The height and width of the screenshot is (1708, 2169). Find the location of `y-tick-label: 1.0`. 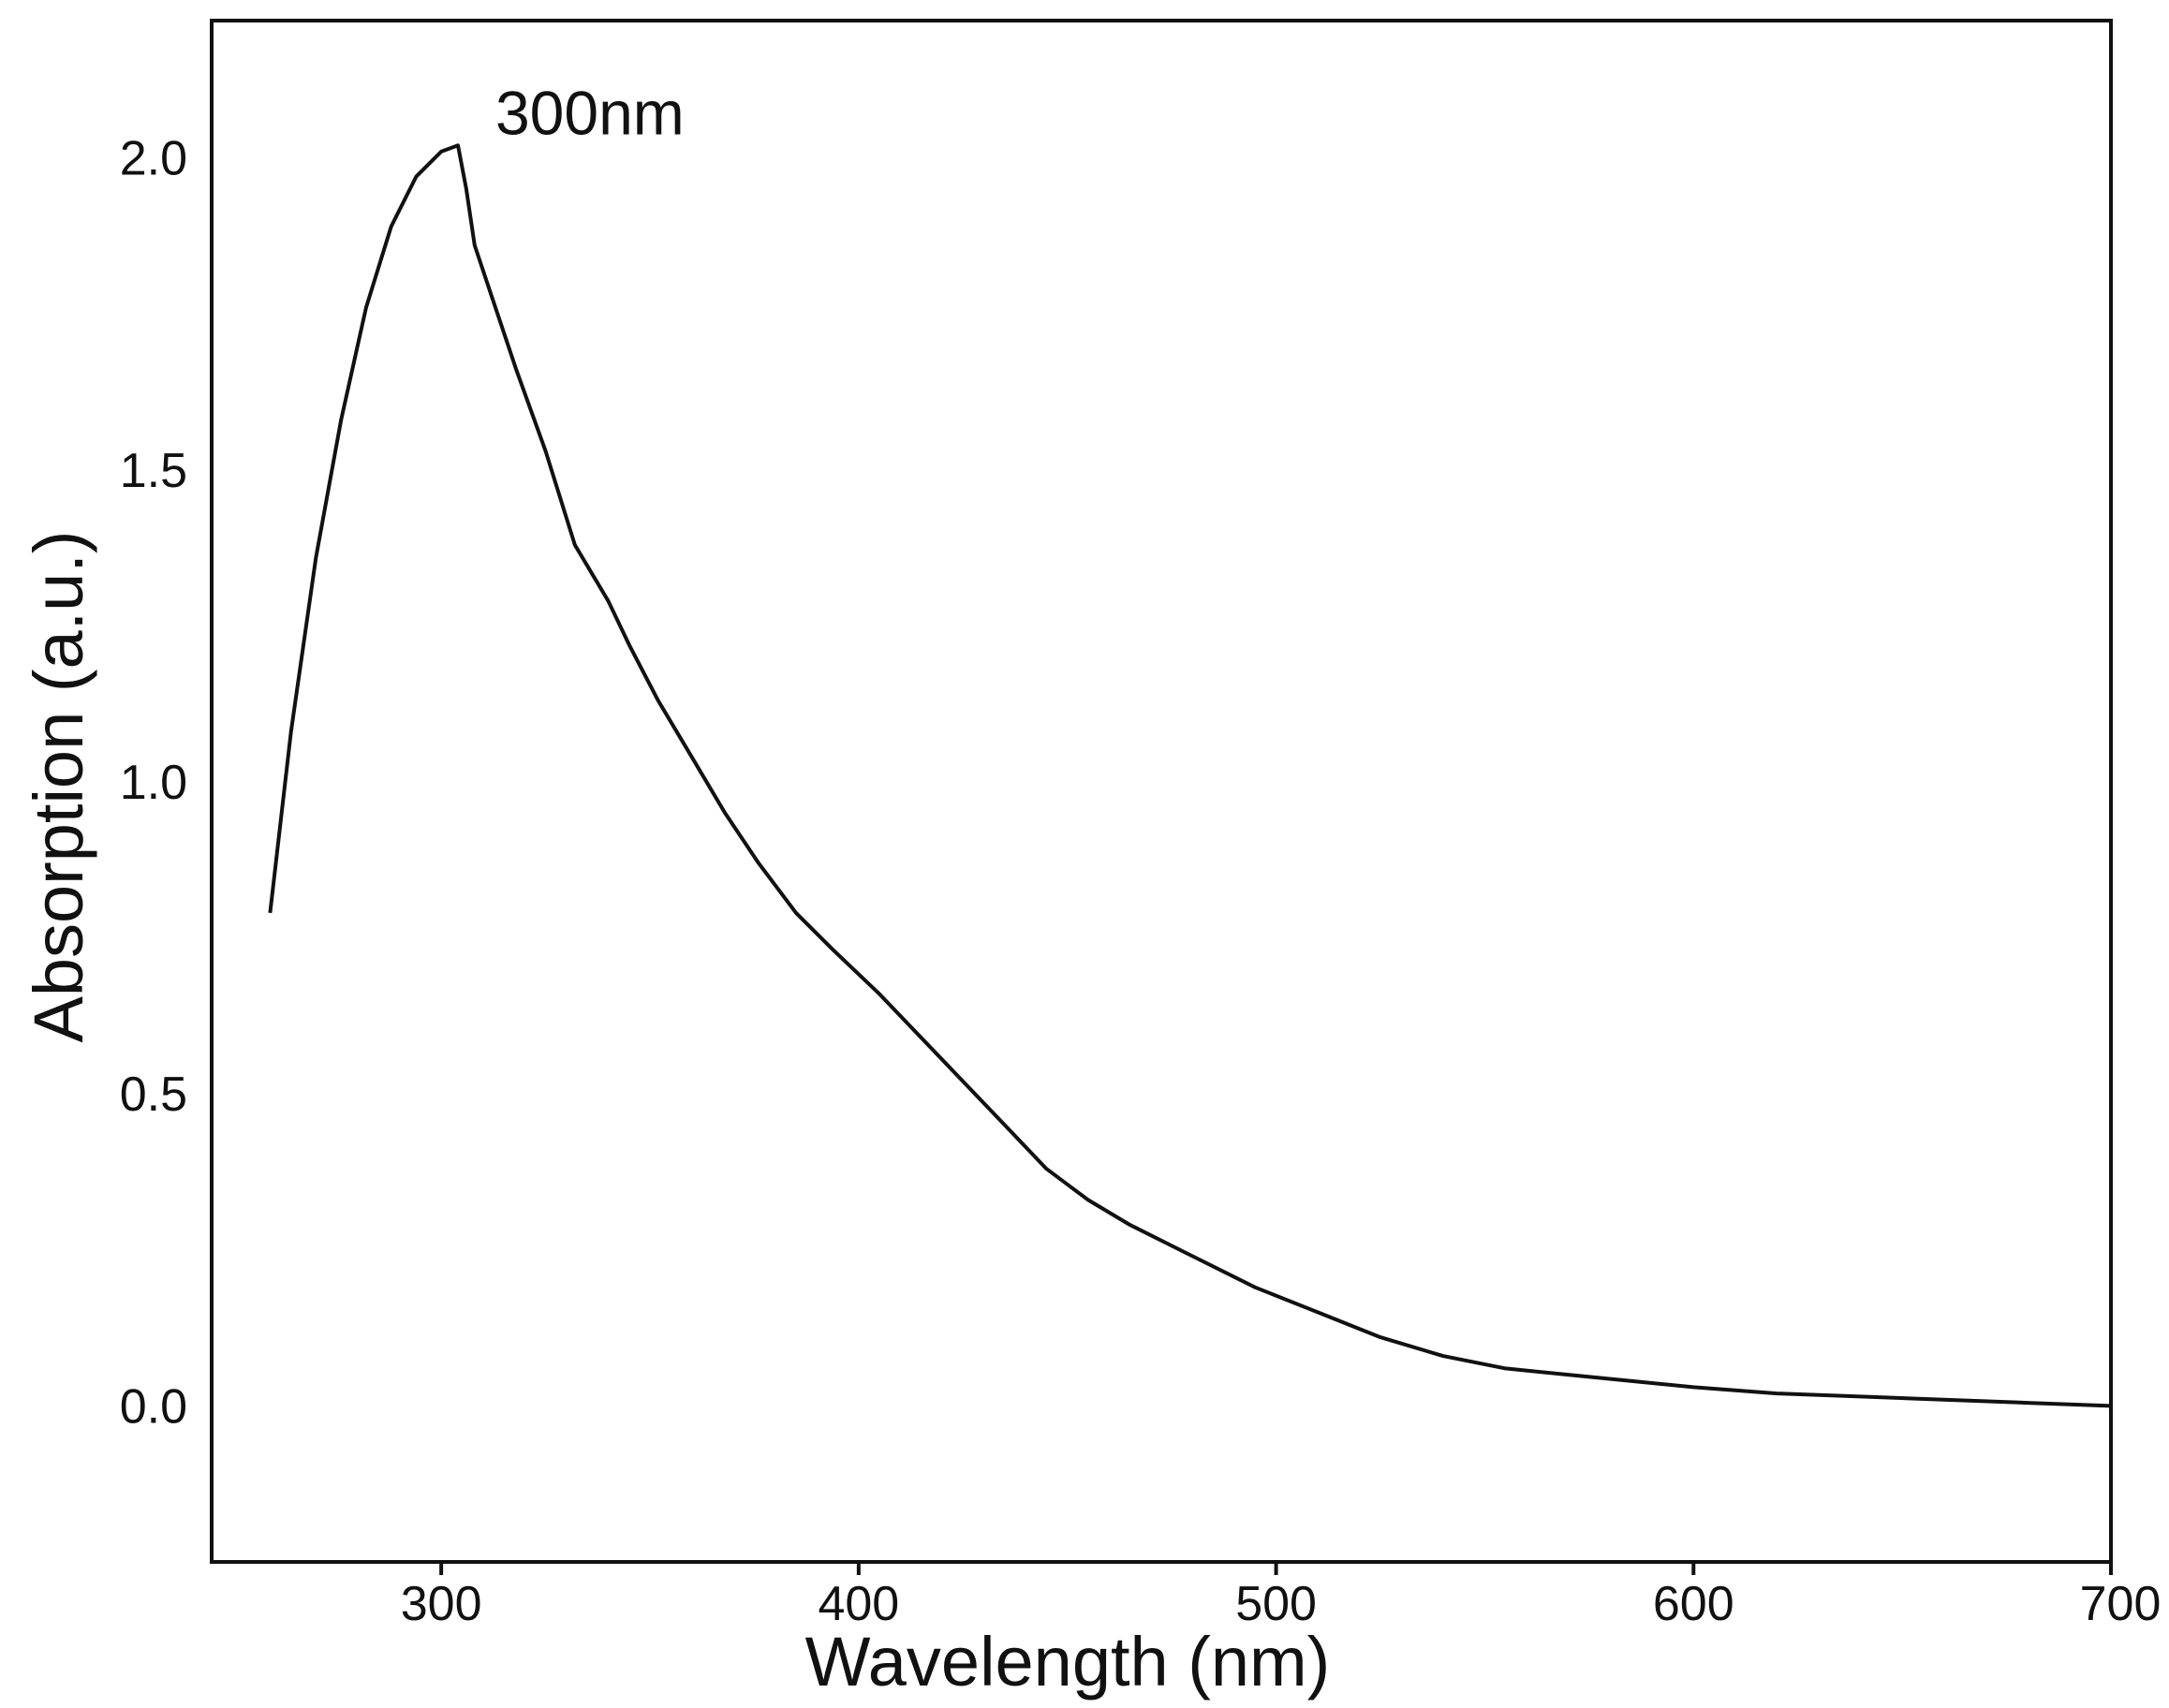

y-tick-label: 1.0 is located at coordinates (153, 783).